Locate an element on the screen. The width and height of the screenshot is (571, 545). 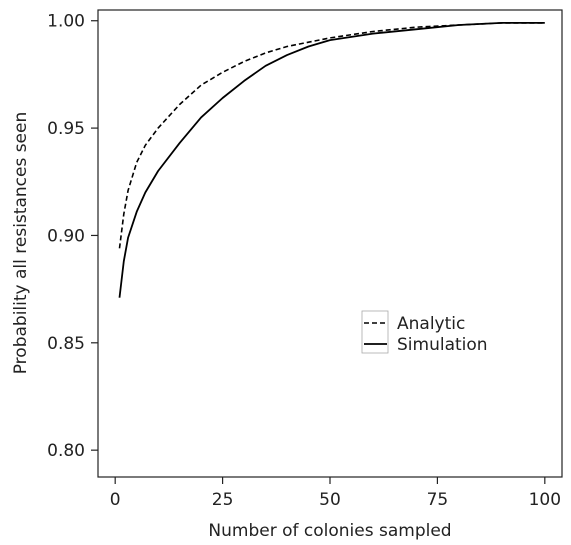
x-axis-ticks: 0 25 50 75 100 is located at coordinates (335, 493).